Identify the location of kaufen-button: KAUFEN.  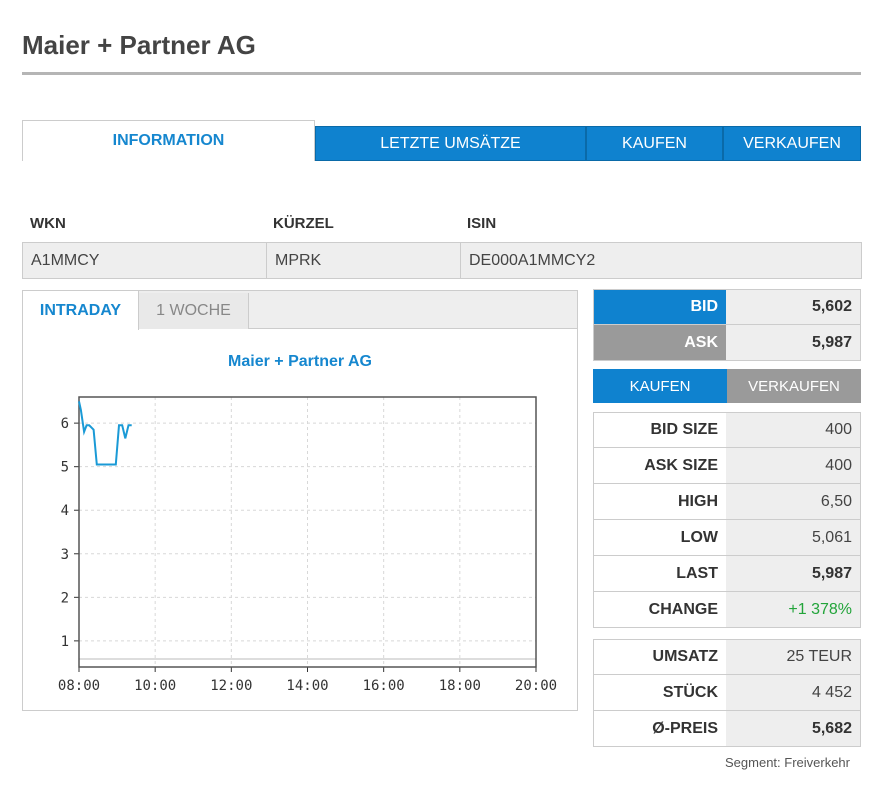
(660, 386).